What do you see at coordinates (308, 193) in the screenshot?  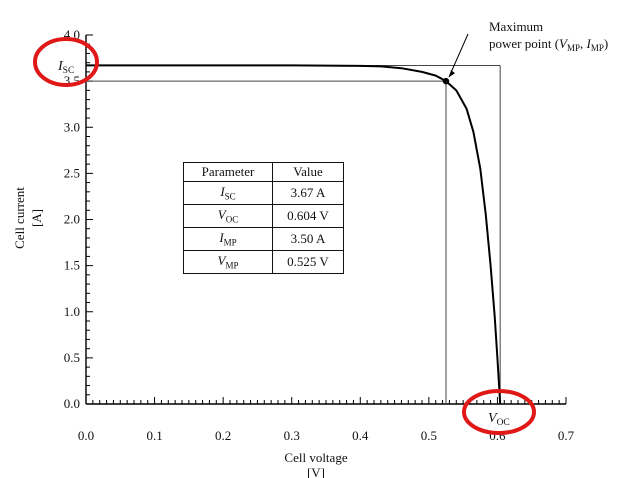 I see `table-cell-value: 3.67 A` at bounding box center [308, 193].